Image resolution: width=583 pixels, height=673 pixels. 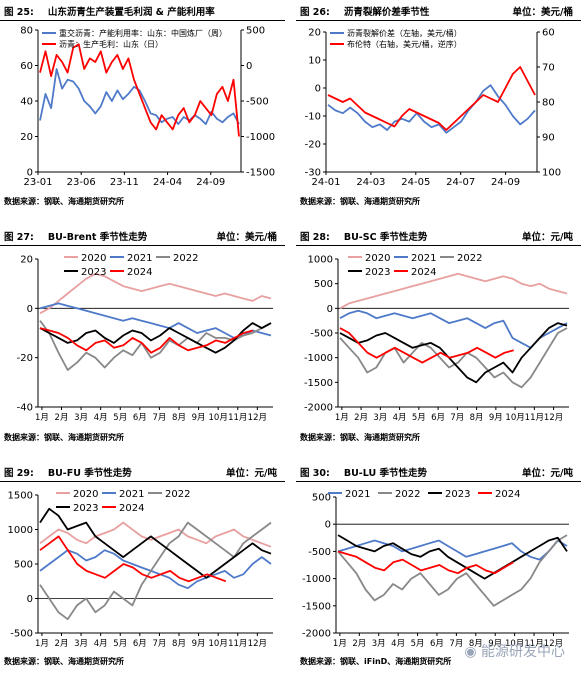 I want to click on y-right-tick-label: -1000, so click(x=260, y=137).